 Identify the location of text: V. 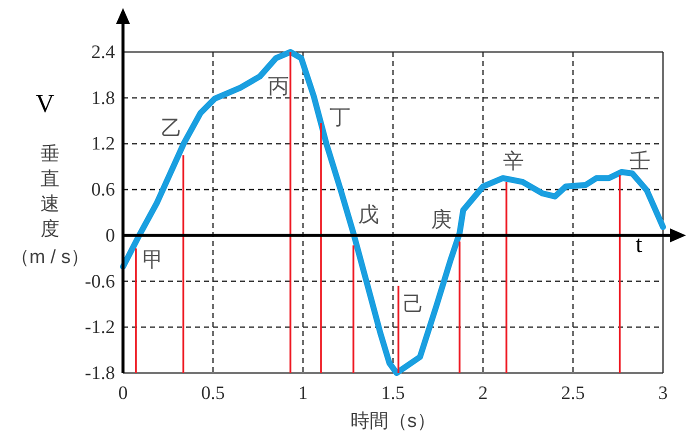
(45, 103).